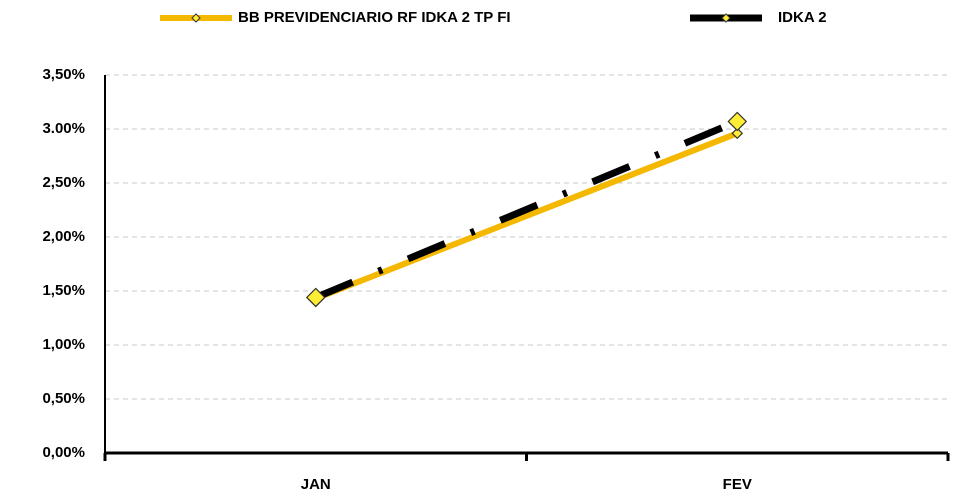 The height and width of the screenshot is (499, 959). Describe the element at coordinates (63, 398) in the screenshot. I see `y-tick-label: 0,50%` at that location.